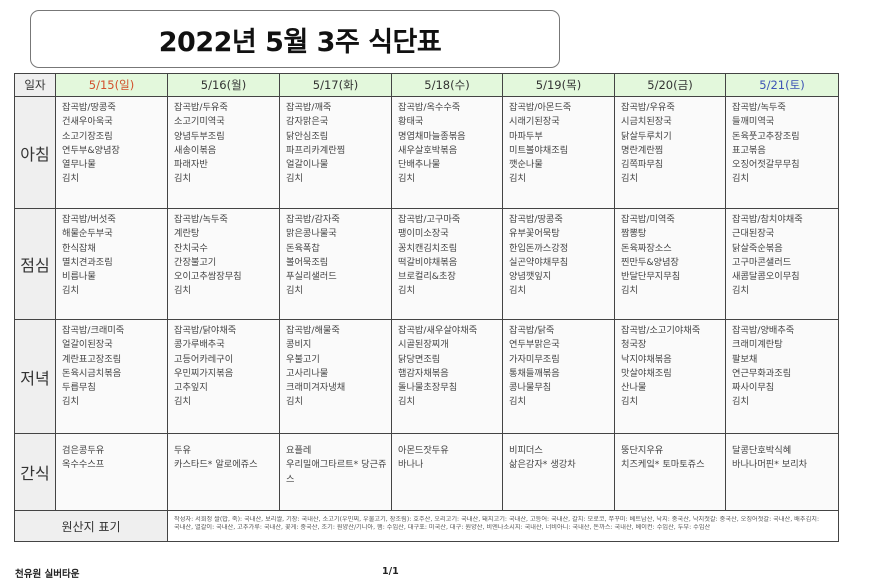 The width and height of the screenshot is (875, 585). Describe the element at coordinates (35, 85) in the screenshot. I see `date-label: 일자` at that location.